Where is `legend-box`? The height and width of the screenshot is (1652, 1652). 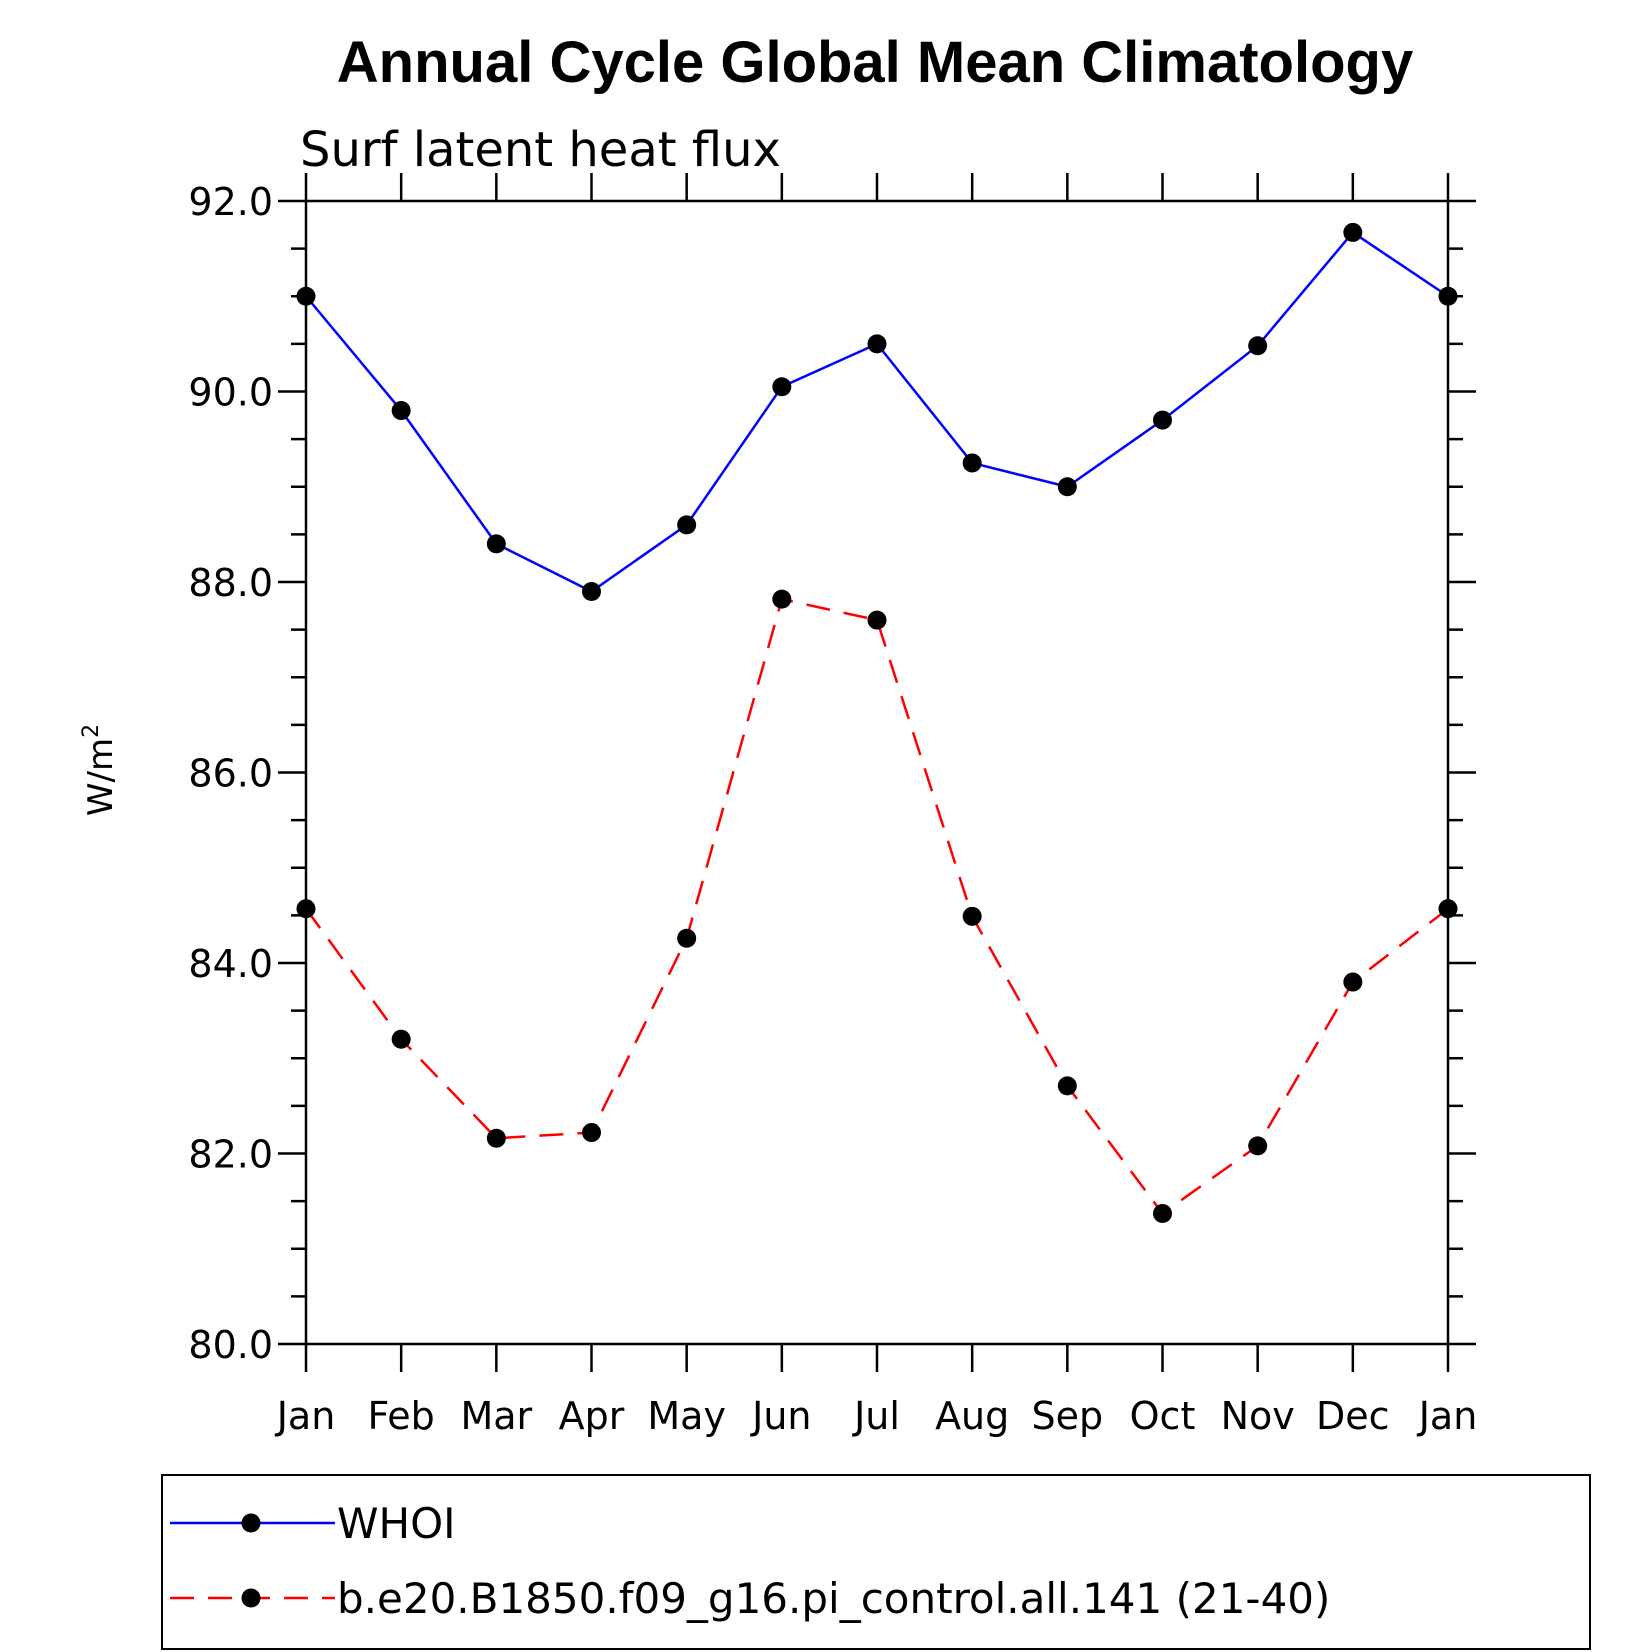 legend-box is located at coordinates (876, 1562).